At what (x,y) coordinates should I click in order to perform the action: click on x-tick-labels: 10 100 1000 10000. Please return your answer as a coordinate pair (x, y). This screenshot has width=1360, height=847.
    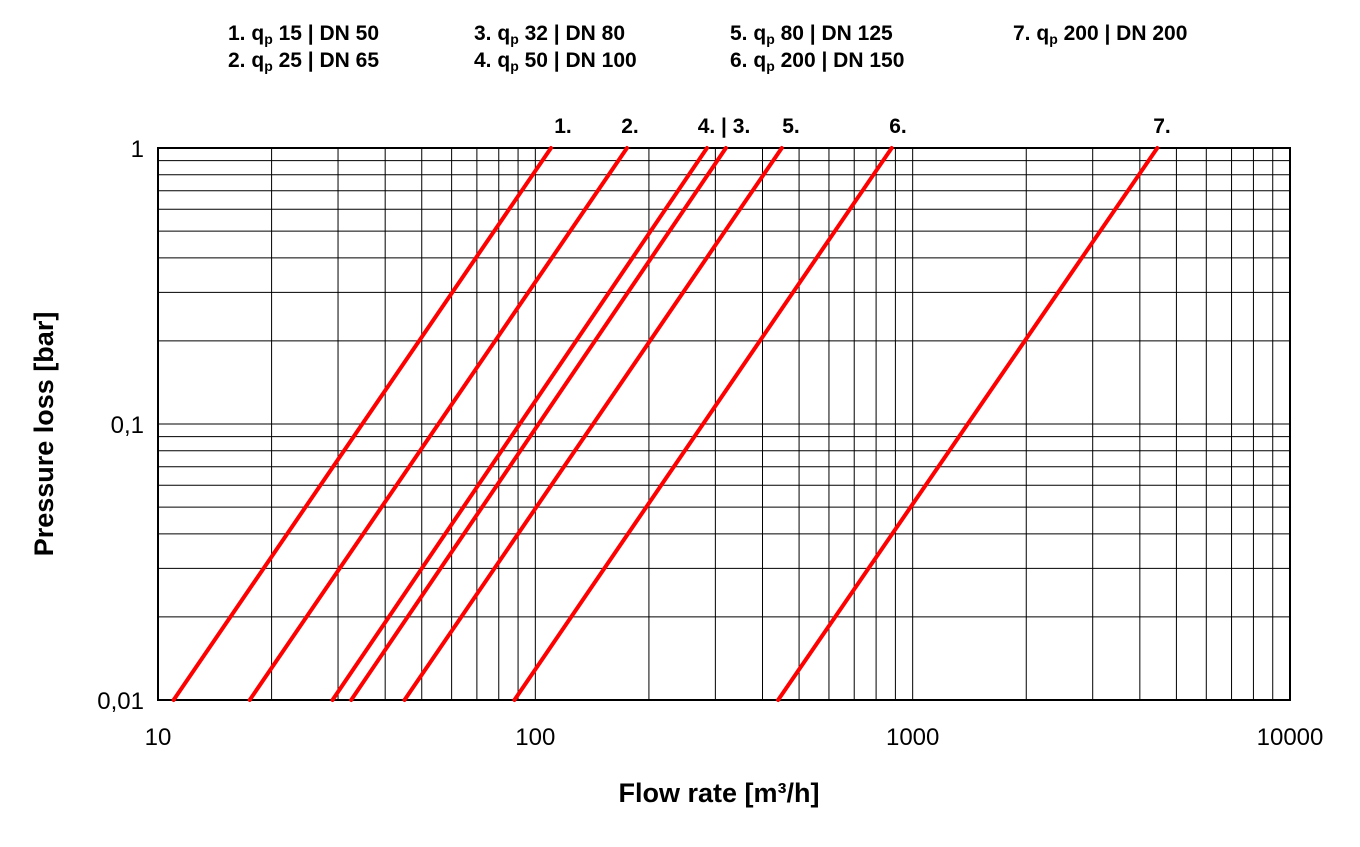
    Looking at the image, I should click on (734, 737).